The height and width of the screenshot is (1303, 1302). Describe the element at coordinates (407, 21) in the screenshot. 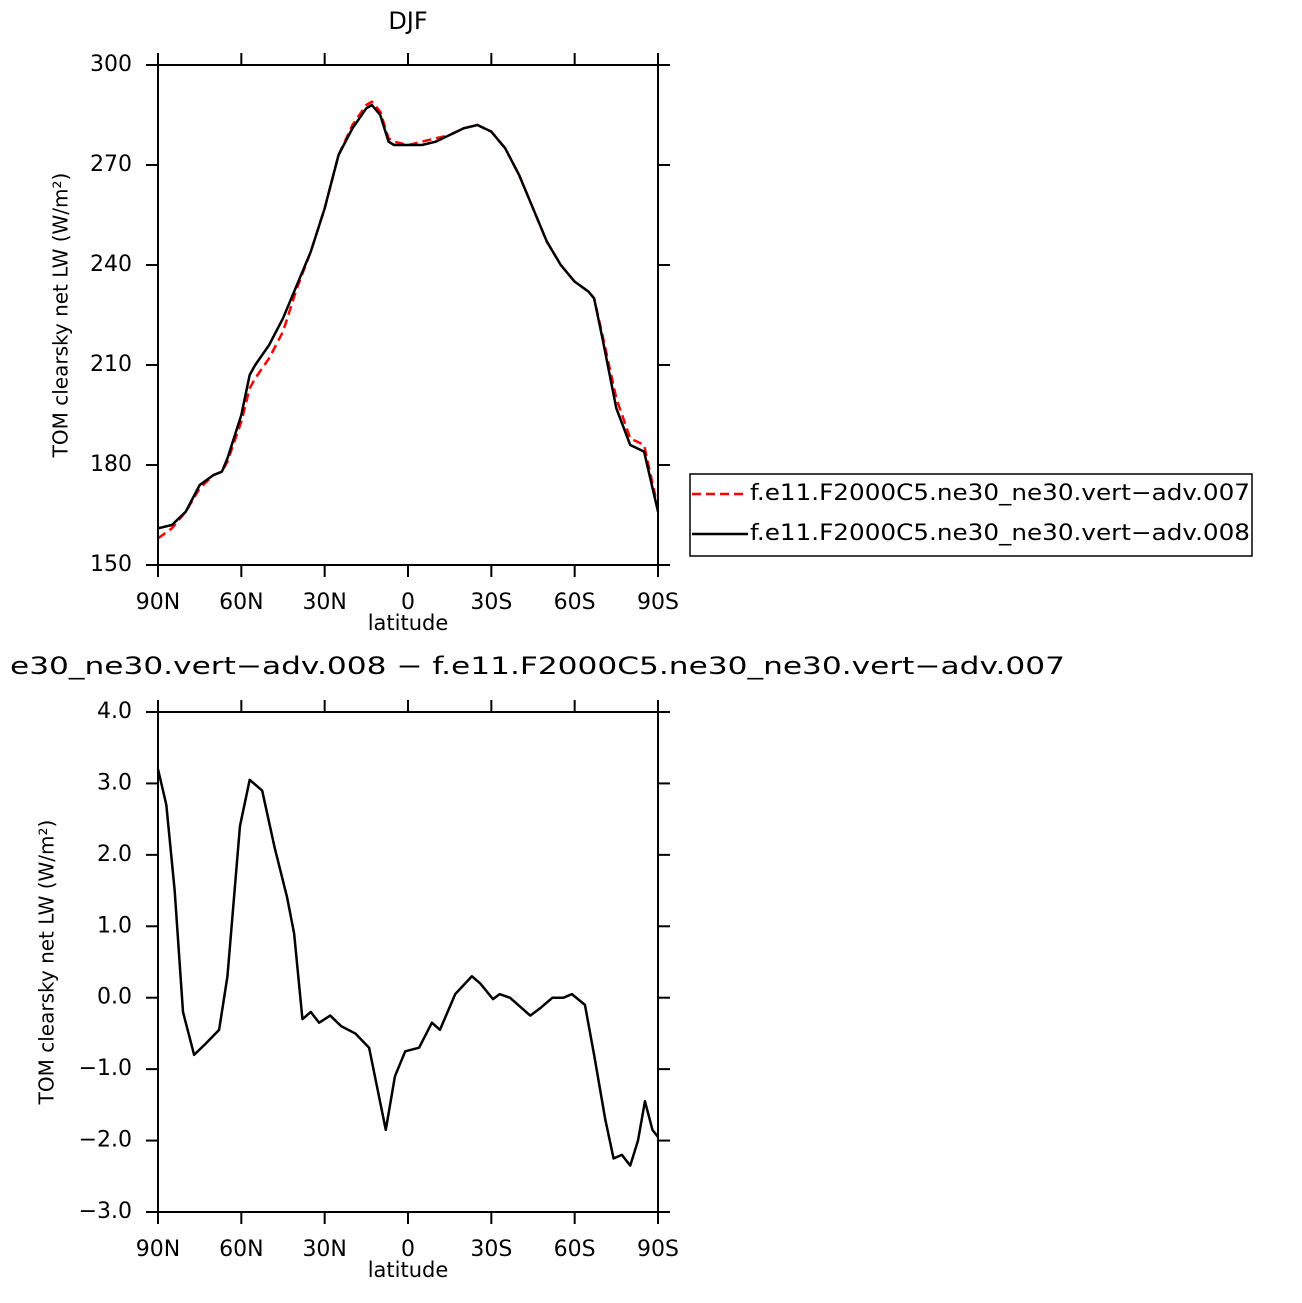

I see `chart-title: DJF` at that location.